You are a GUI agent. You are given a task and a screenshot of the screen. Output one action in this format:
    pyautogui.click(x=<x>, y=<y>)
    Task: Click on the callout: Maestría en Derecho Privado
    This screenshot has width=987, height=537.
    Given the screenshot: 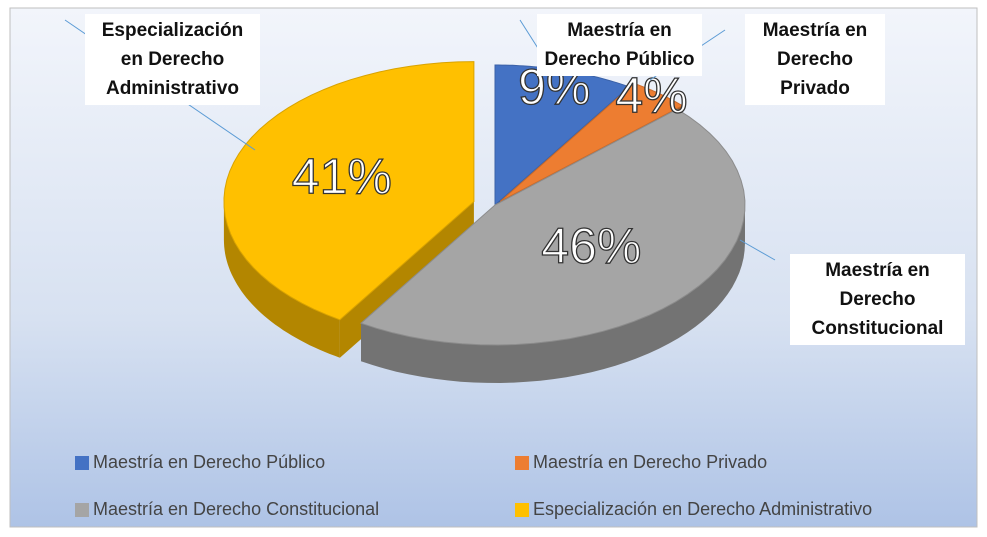 What is the action you would take?
    pyautogui.click(x=815, y=59)
    